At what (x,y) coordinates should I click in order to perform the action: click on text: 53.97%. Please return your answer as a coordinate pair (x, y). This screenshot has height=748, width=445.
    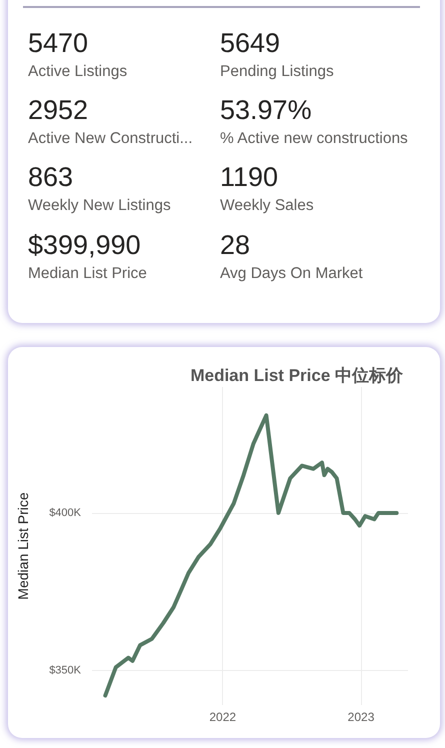
    Looking at the image, I should click on (266, 110).